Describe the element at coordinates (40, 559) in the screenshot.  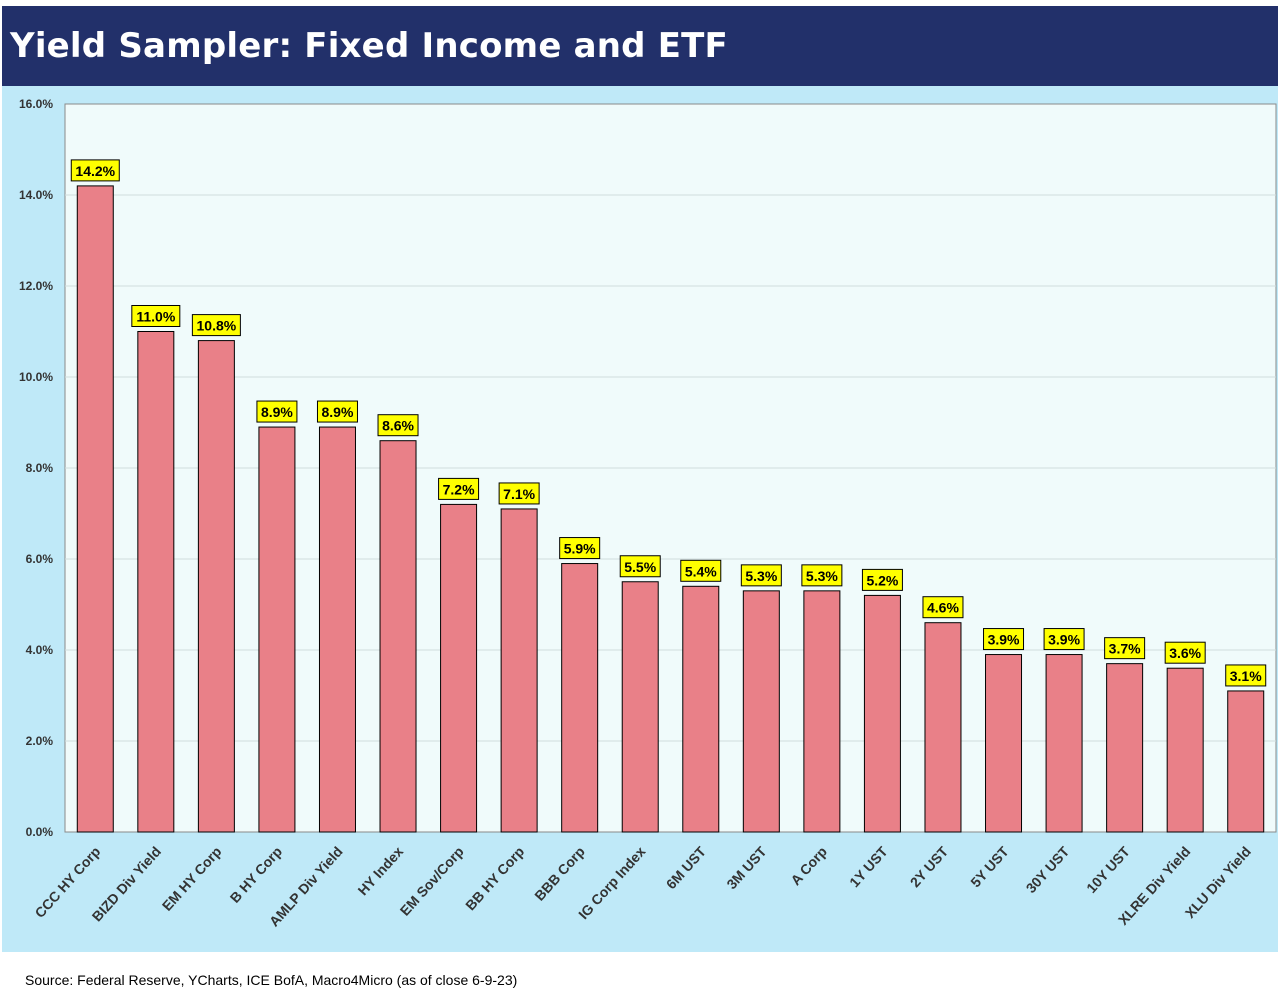
I see `y-tick-label: 6.0%` at that location.